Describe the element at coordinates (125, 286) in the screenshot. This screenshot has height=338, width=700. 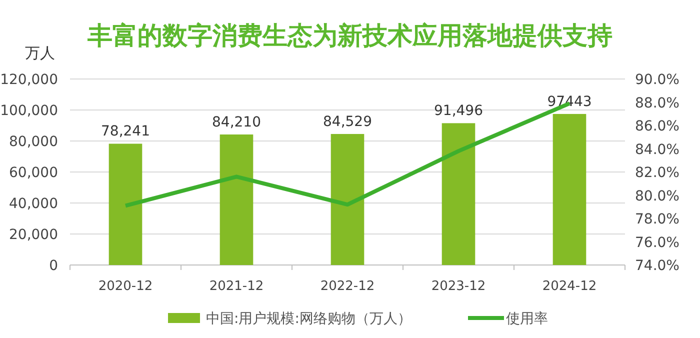
I see `x-tick-label: 2020-12` at that location.